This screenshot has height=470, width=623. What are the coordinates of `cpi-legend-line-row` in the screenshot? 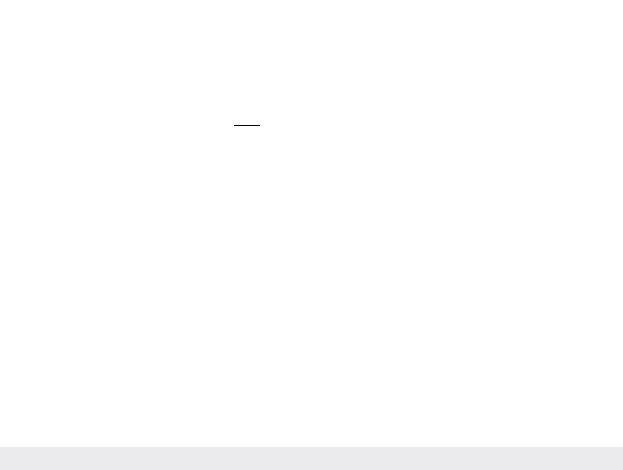 It's located at (247, 127).